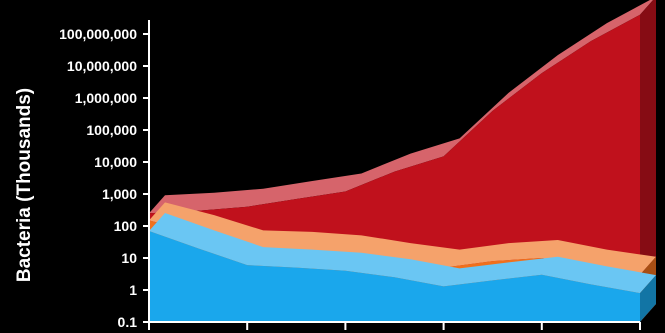 The image size is (665, 333). What do you see at coordinates (24, 185) in the screenshot?
I see `y-axis-label: Bacteria (Thousands)` at bounding box center [24, 185].